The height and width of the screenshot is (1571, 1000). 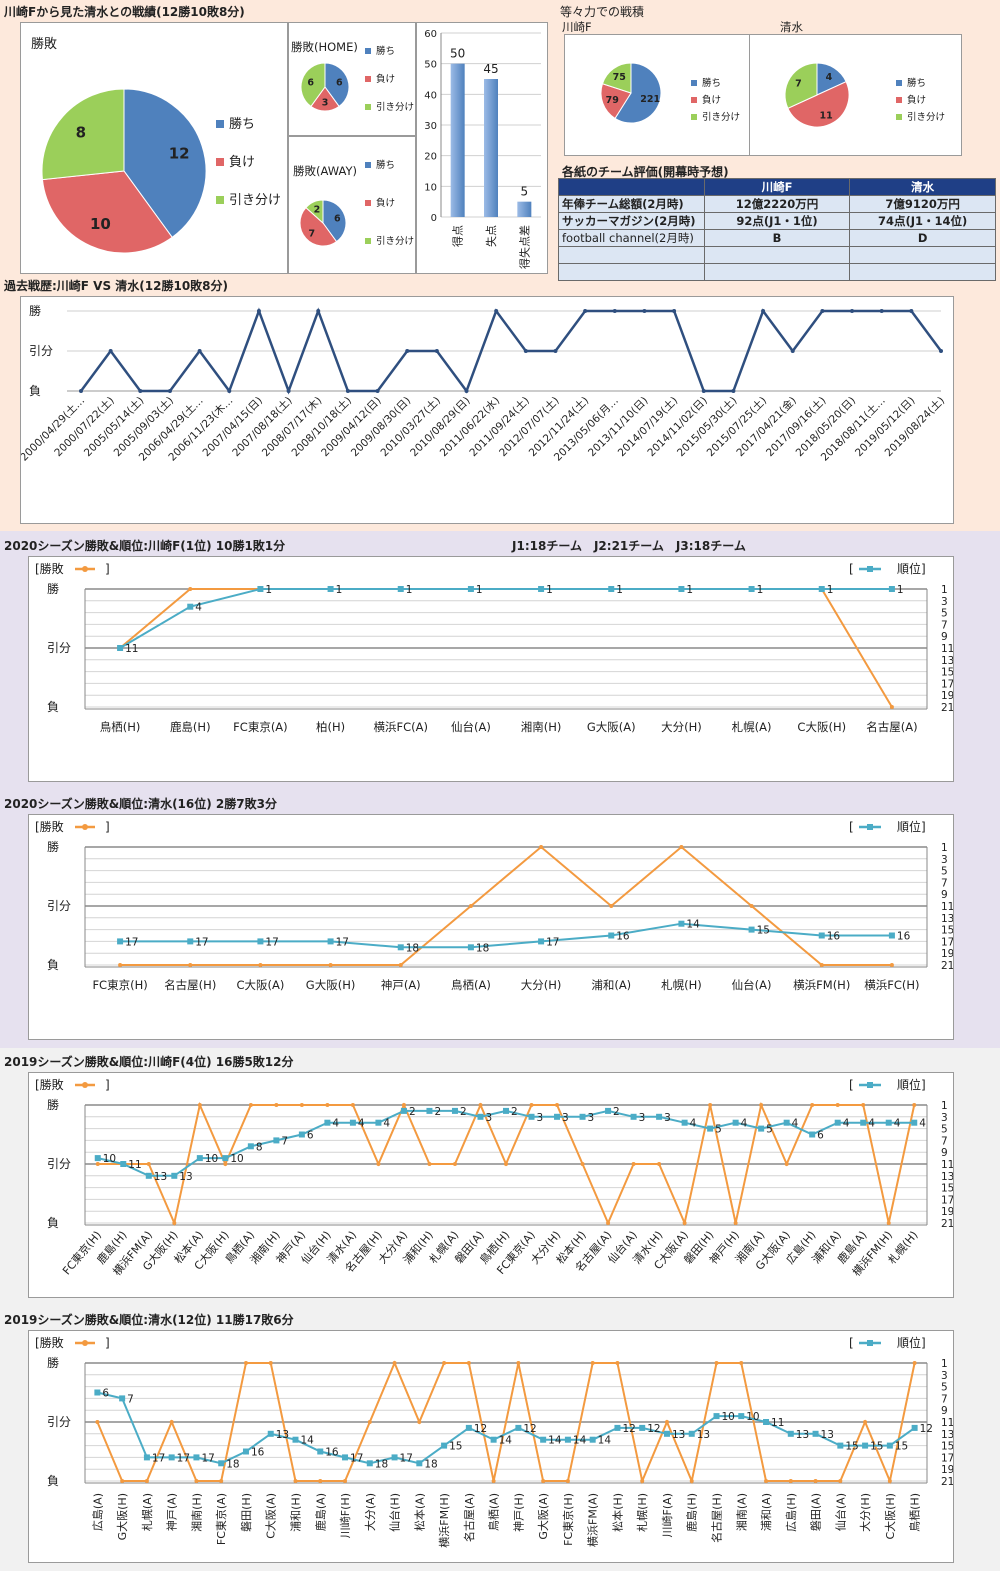 What do you see at coordinates (514, 1112) in the screenshot?
I see `rank-value-label: 2` at bounding box center [514, 1112].